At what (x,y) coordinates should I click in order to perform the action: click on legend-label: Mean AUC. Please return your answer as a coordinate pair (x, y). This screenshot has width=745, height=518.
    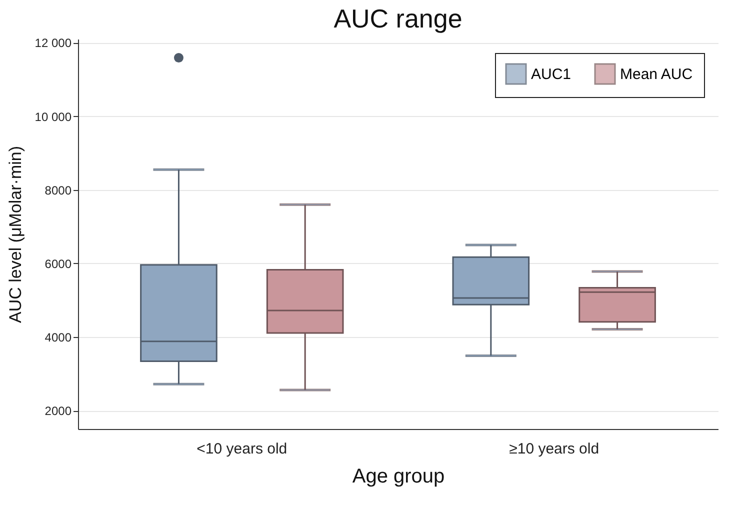
    Looking at the image, I should click on (656, 74).